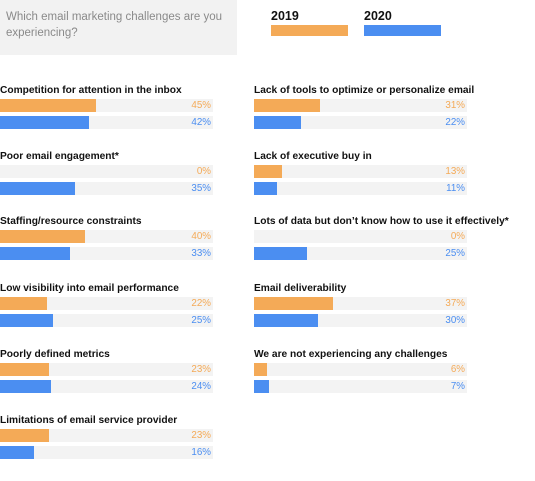 The height and width of the screenshot is (481, 535). What do you see at coordinates (89, 420) in the screenshot?
I see `category-label: Limitations of email service provider` at bounding box center [89, 420].